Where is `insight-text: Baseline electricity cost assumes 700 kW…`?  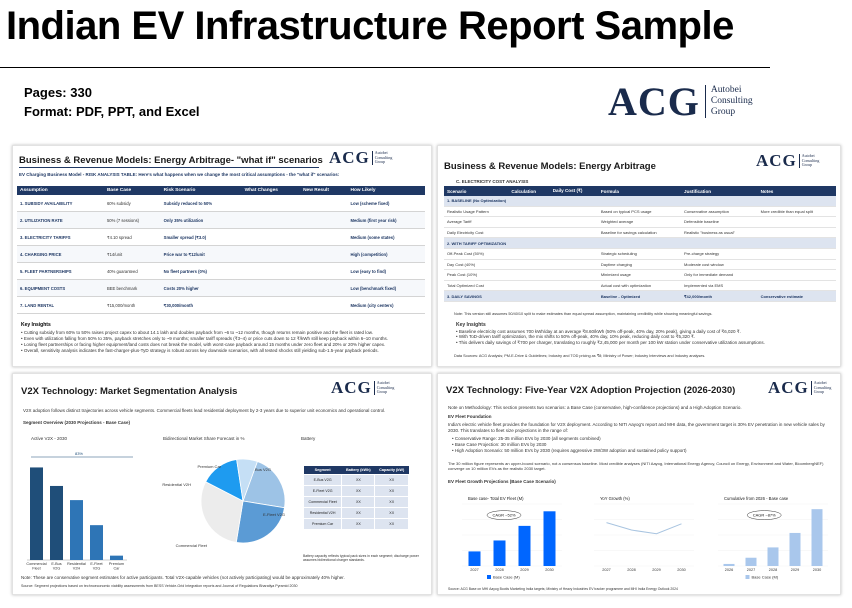
insight-text: Baseline electricity cost assumes 700 kW… is located at coordinates (599, 331).